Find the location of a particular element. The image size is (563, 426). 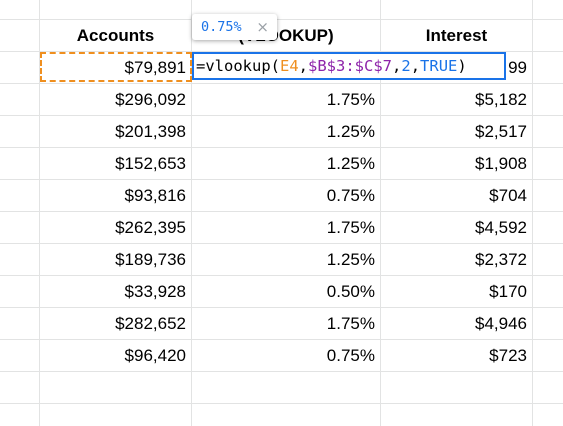

interest-cell: $5,182 is located at coordinates (501, 99).